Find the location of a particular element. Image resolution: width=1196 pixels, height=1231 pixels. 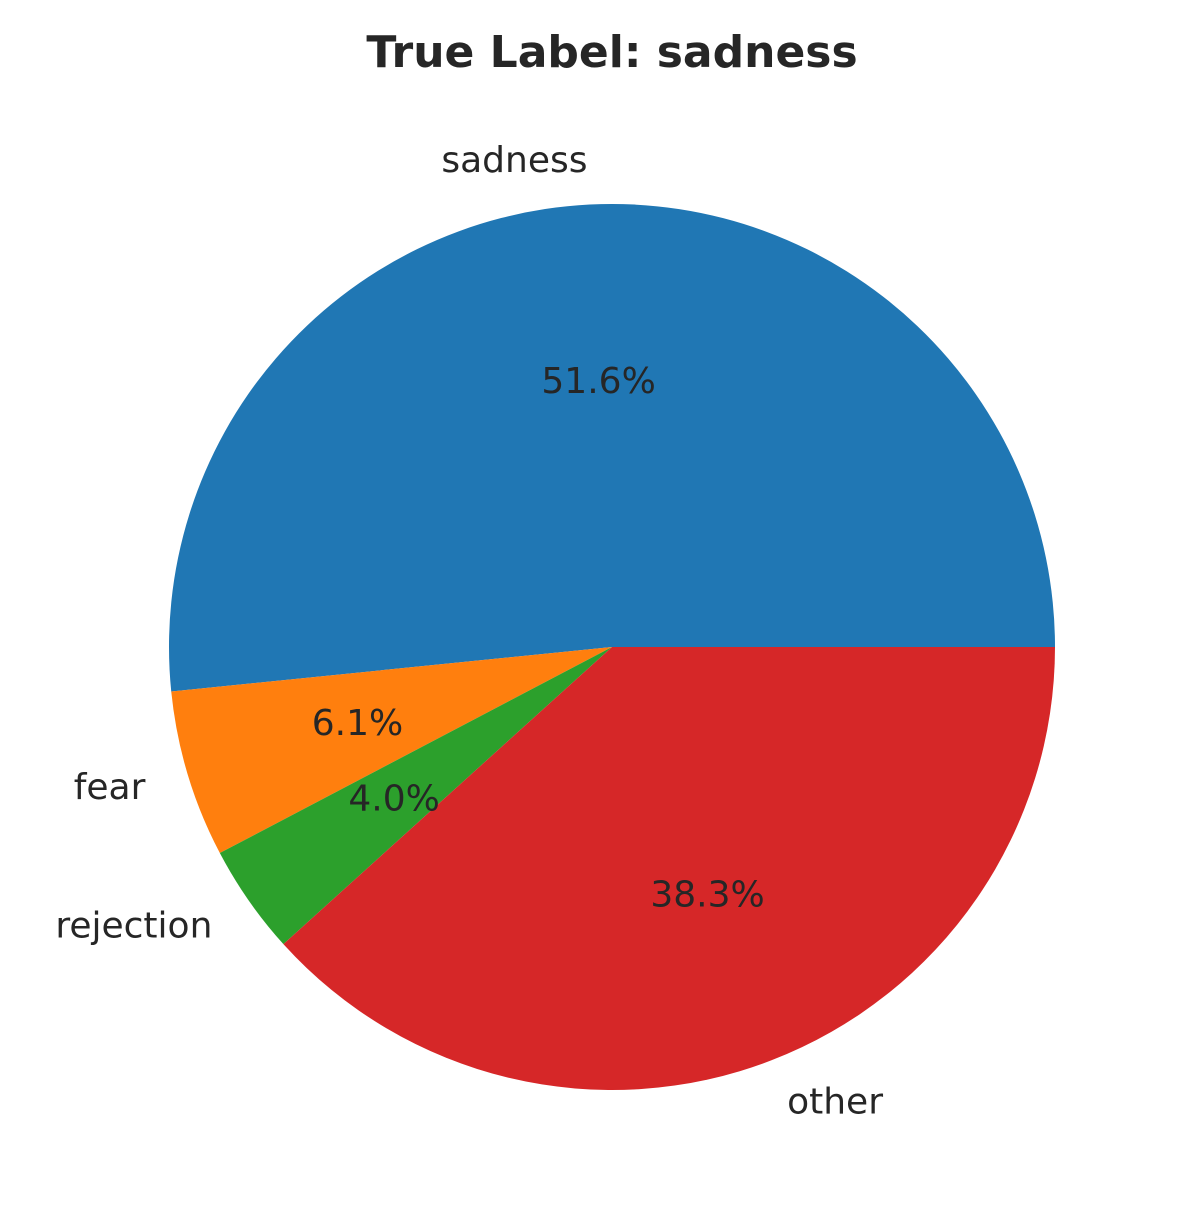

slice-pct-fear: 6.1% is located at coordinates (357, 723).